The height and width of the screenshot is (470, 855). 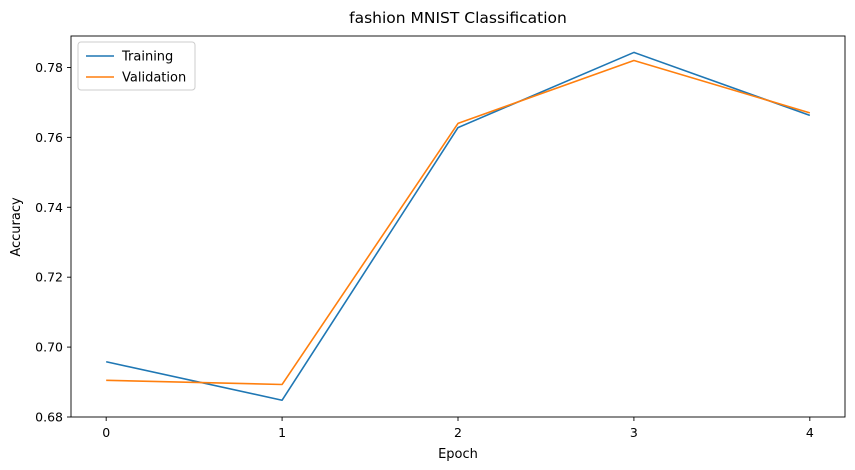 I want to click on x-tick-label: 1, so click(x=282, y=432).